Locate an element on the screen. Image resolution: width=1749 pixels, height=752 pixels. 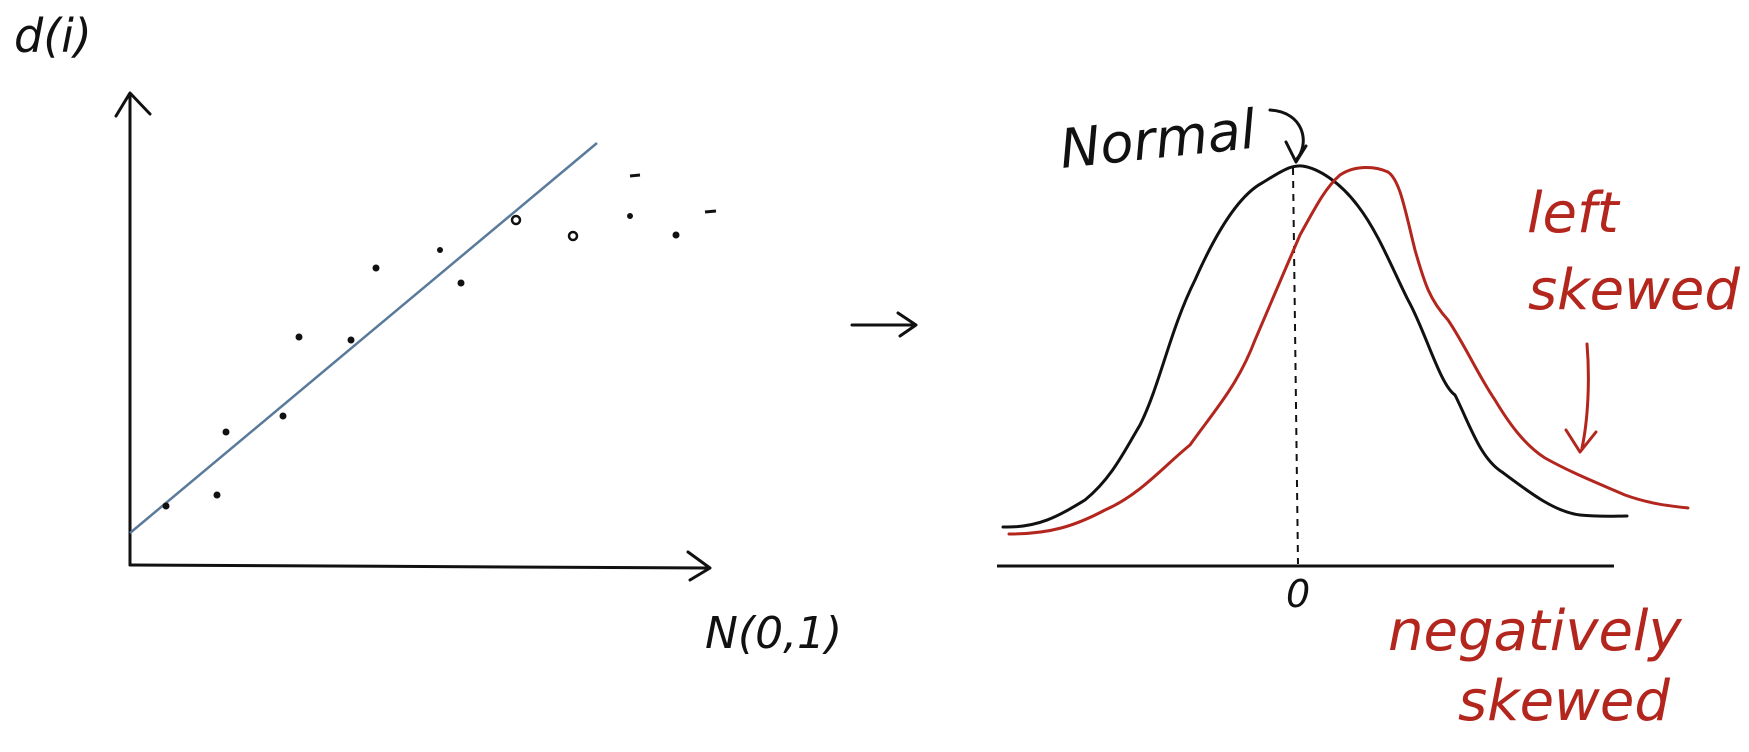
zero-label: 0 is located at coordinates (1298, 594).